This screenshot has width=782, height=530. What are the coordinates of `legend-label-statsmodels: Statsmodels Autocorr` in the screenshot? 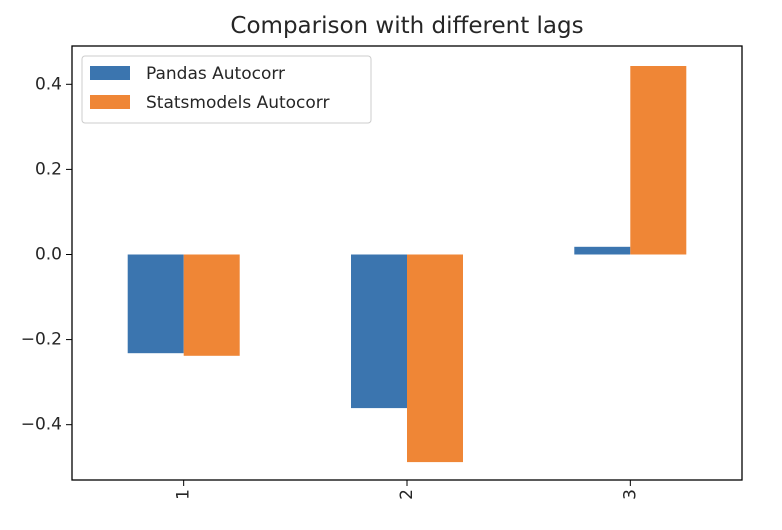 It's located at (238, 103).